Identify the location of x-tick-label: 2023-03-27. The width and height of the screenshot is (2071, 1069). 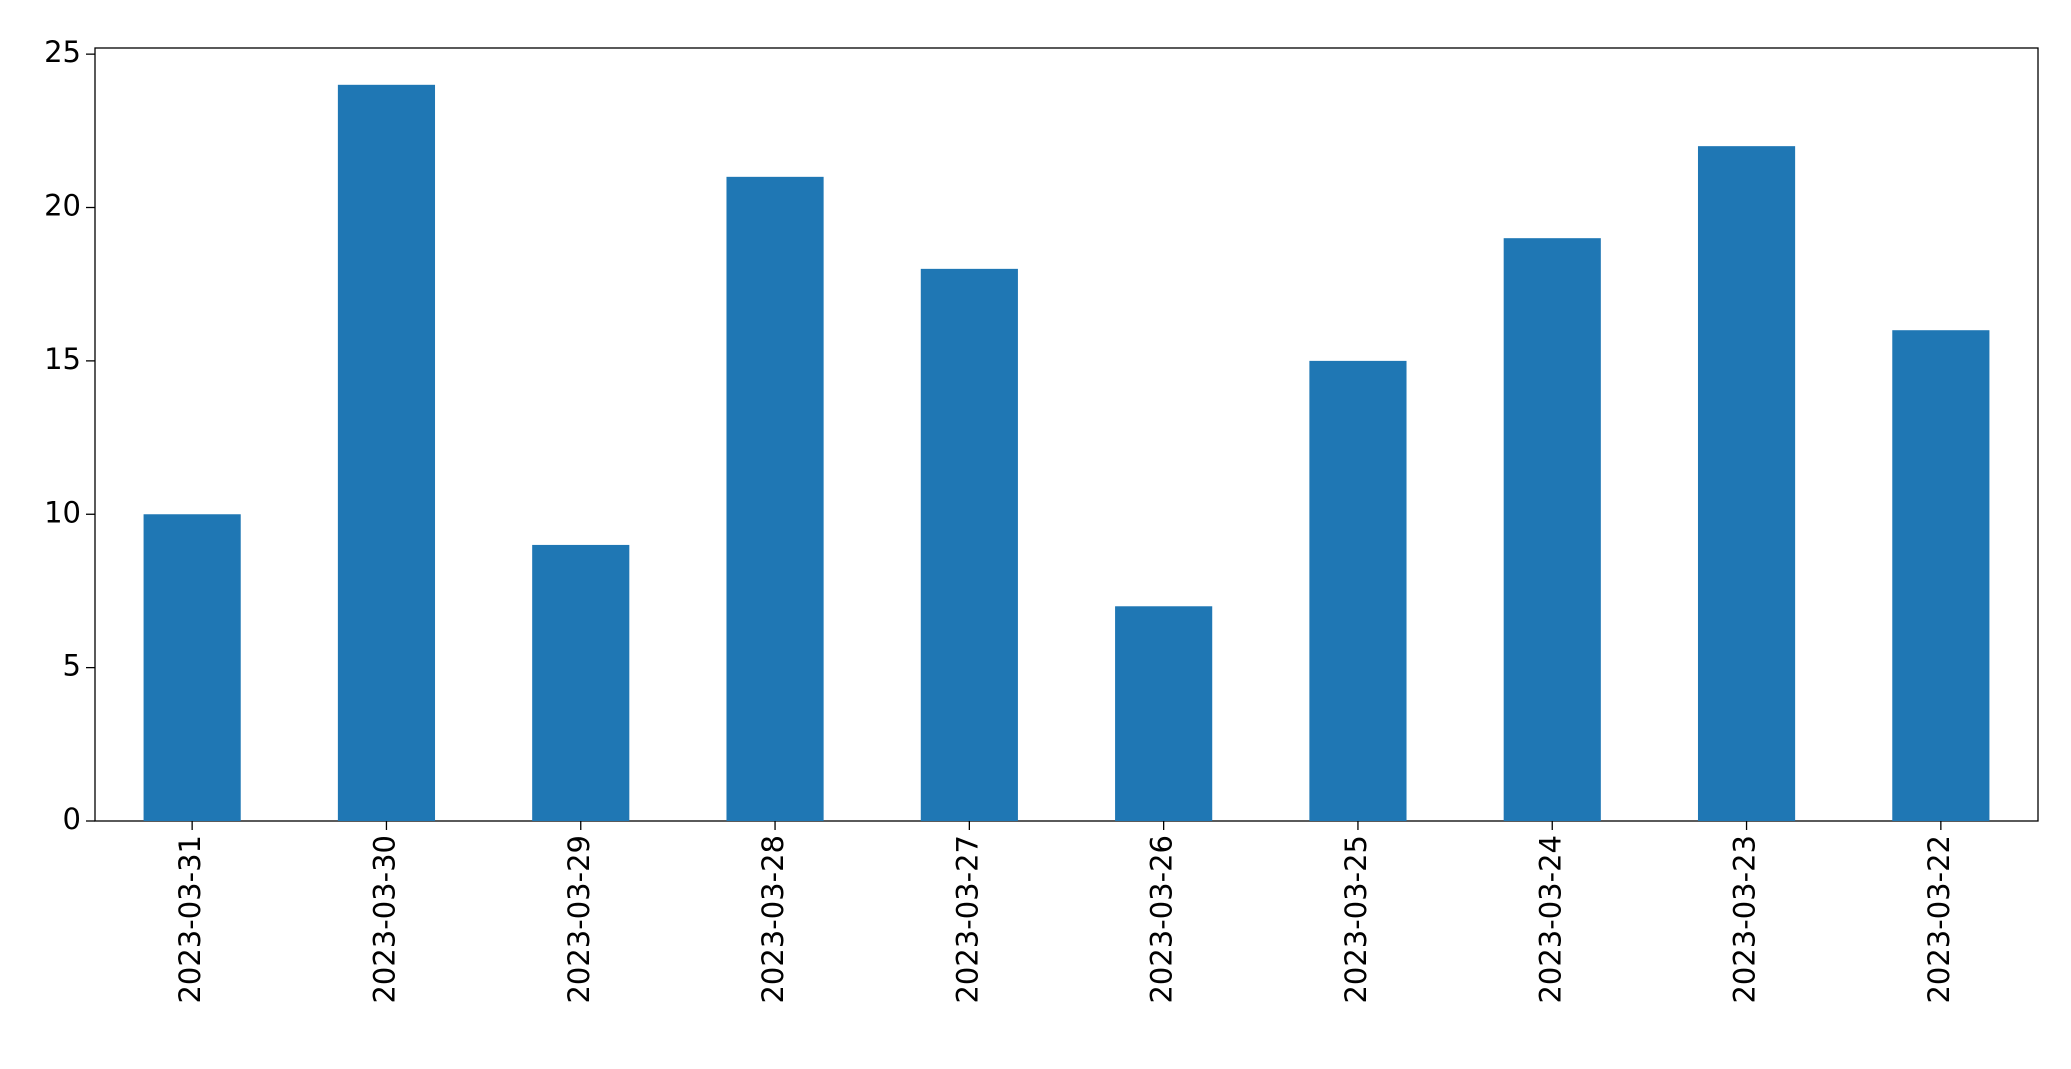
(967, 919).